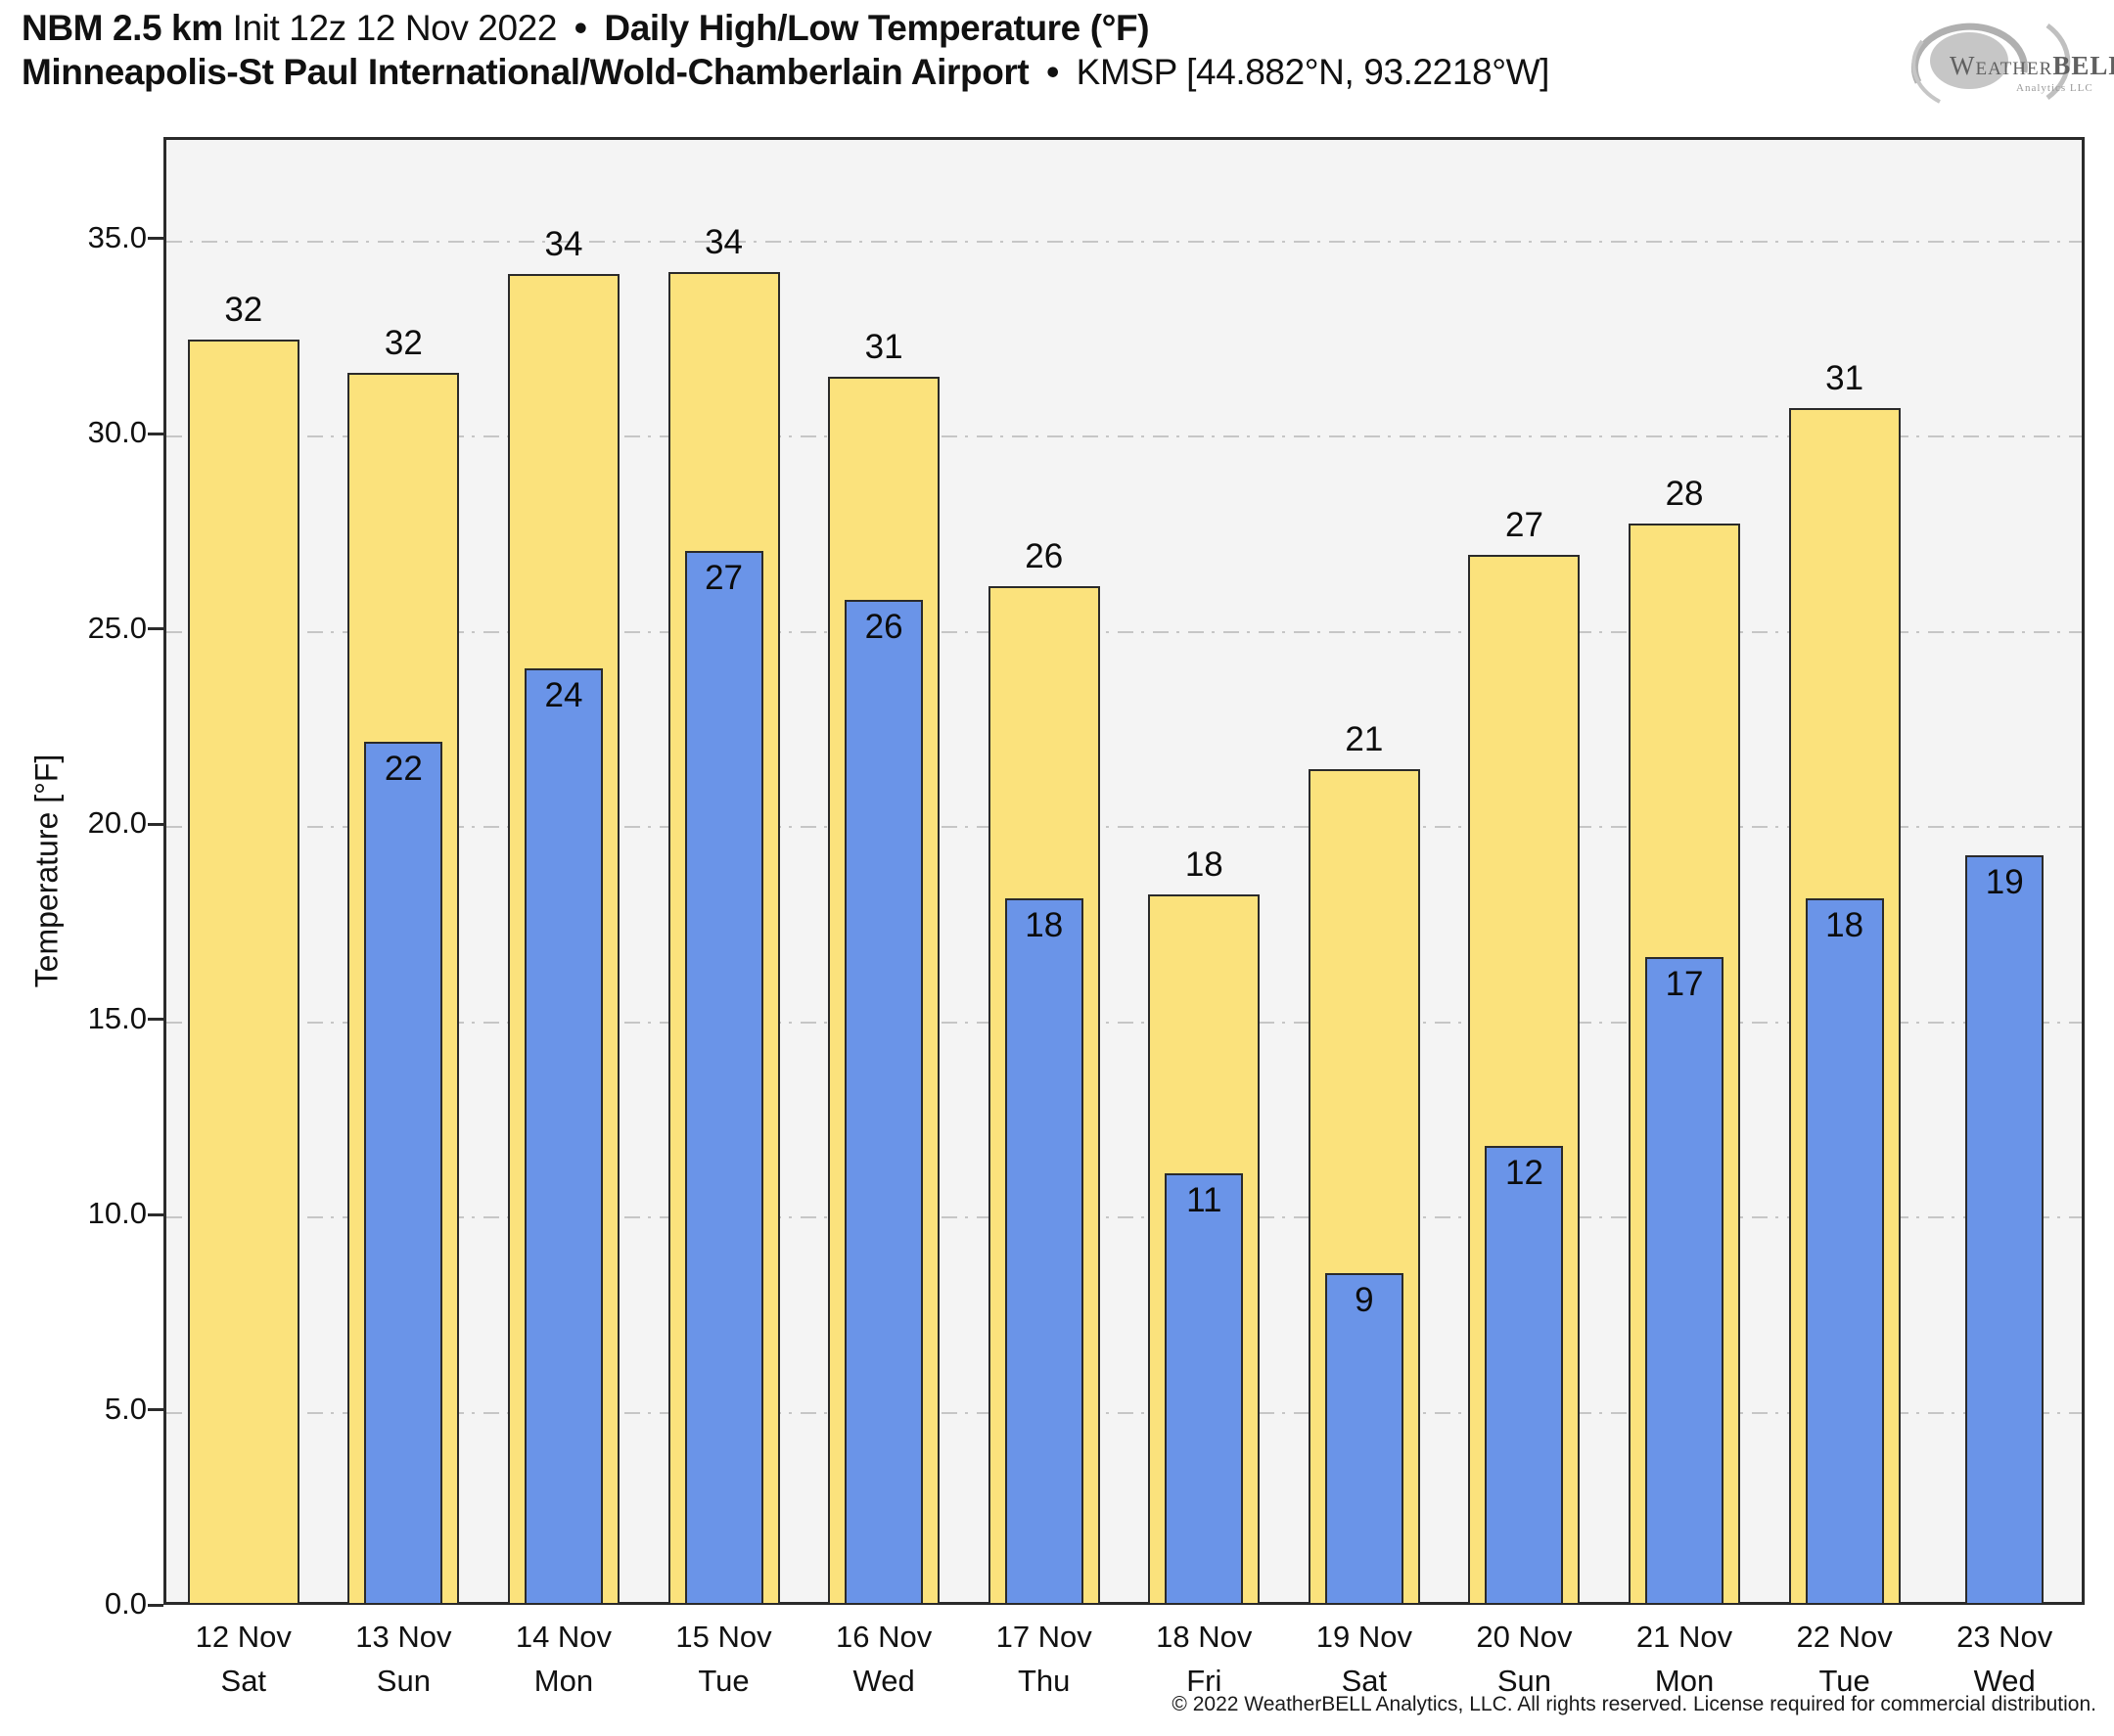  What do you see at coordinates (123, 28) in the screenshot?
I see `model-name: NBM 2.5 km` at bounding box center [123, 28].